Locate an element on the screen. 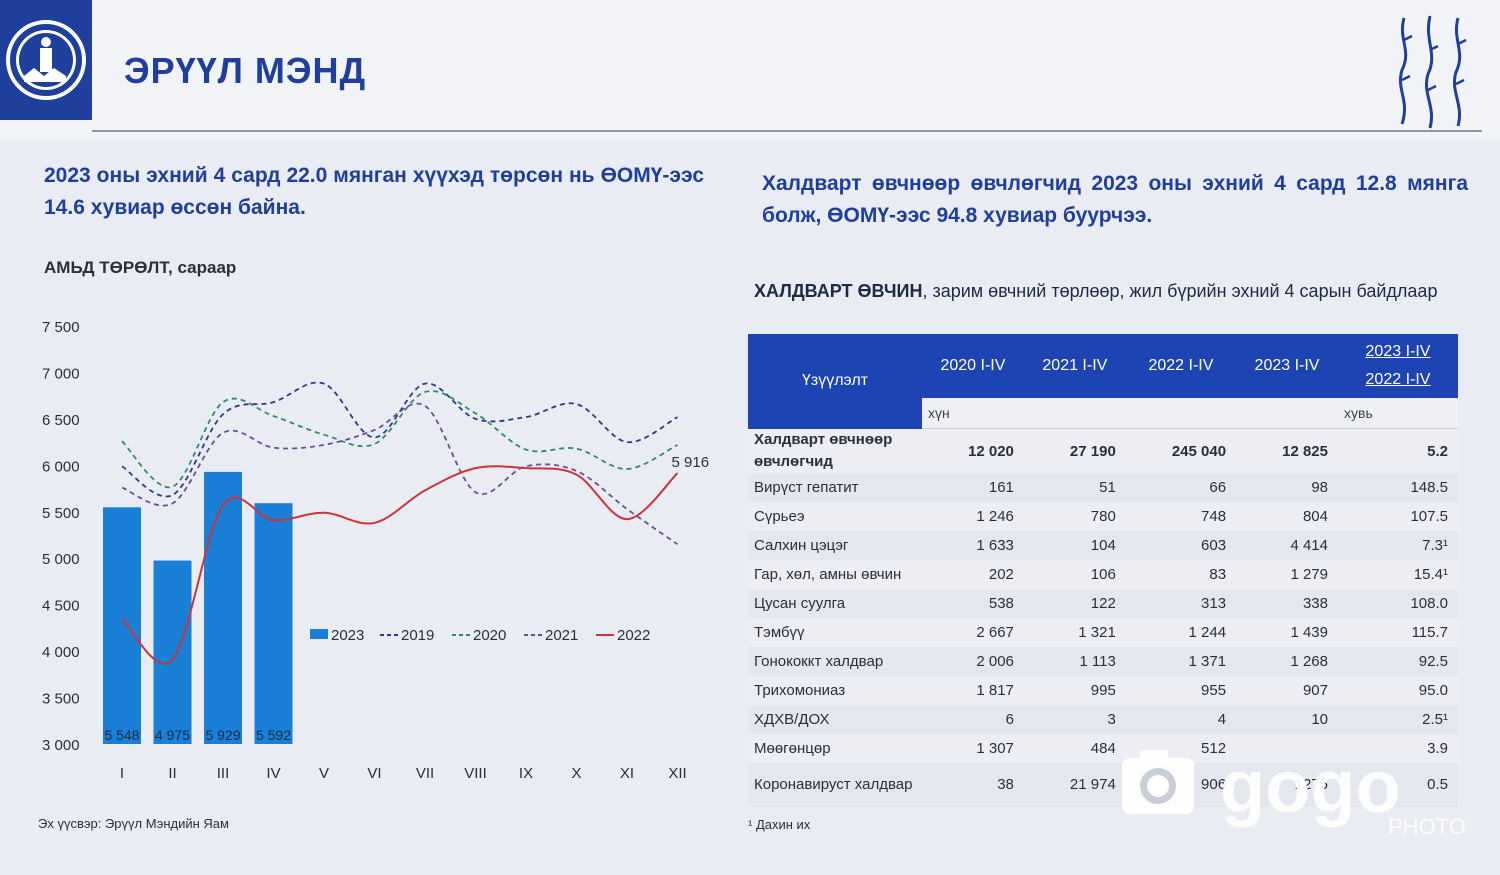 The height and width of the screenshot is (875, 1500). cell-value: 15.4¹ is located at coordinates (1398, 574).